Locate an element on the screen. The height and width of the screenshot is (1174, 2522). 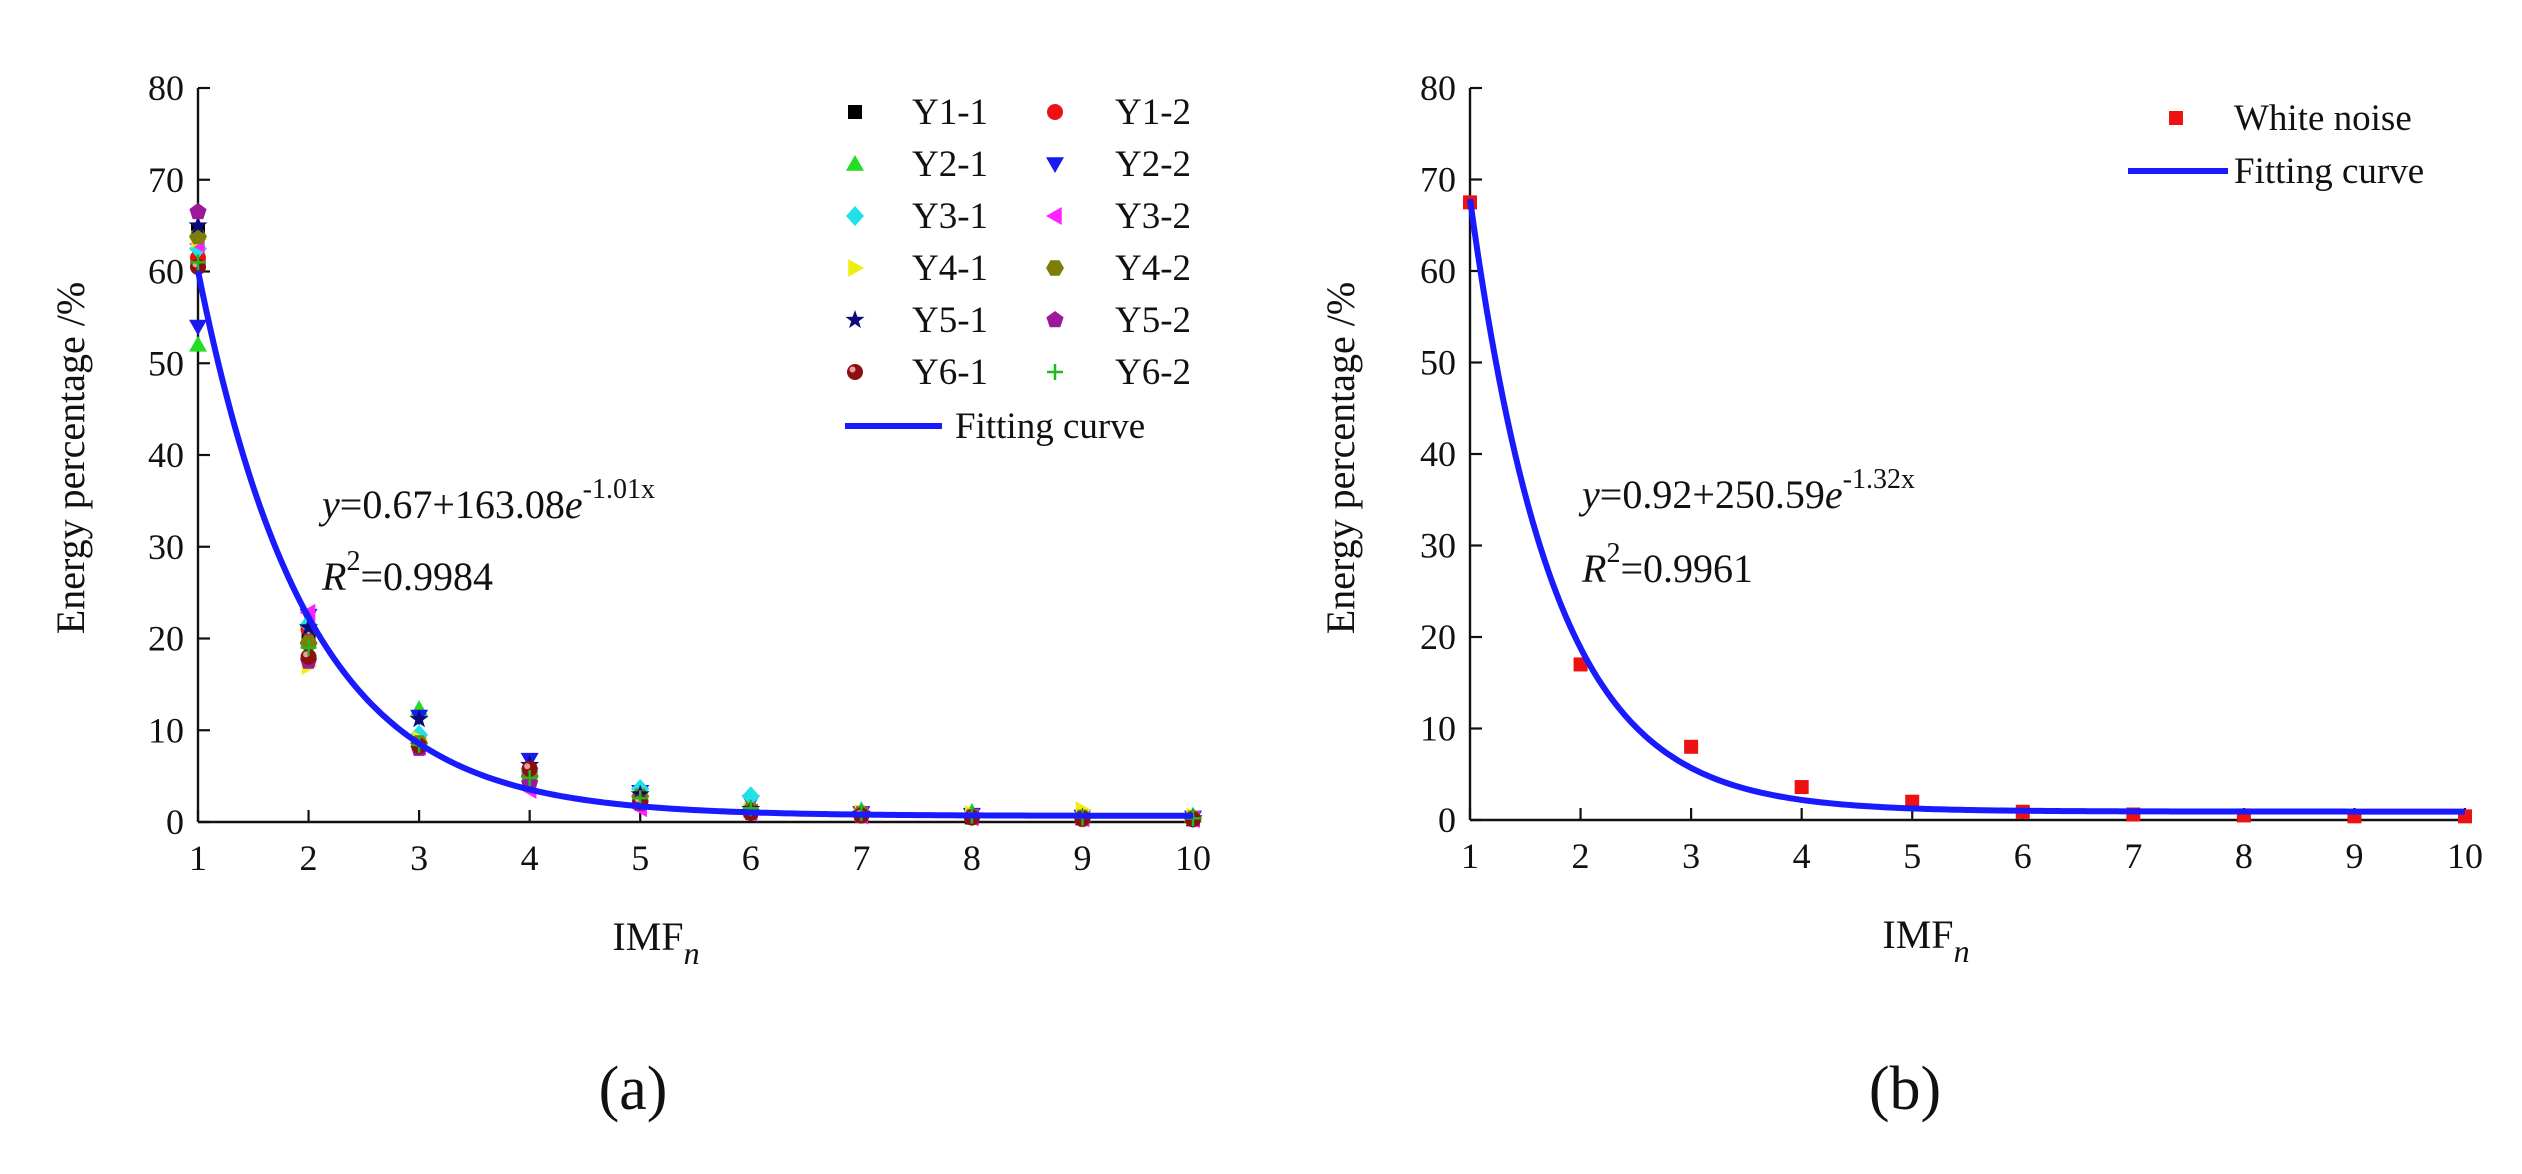
r-squared-a: R2=0.9984 is located at coordinates (407, 572).